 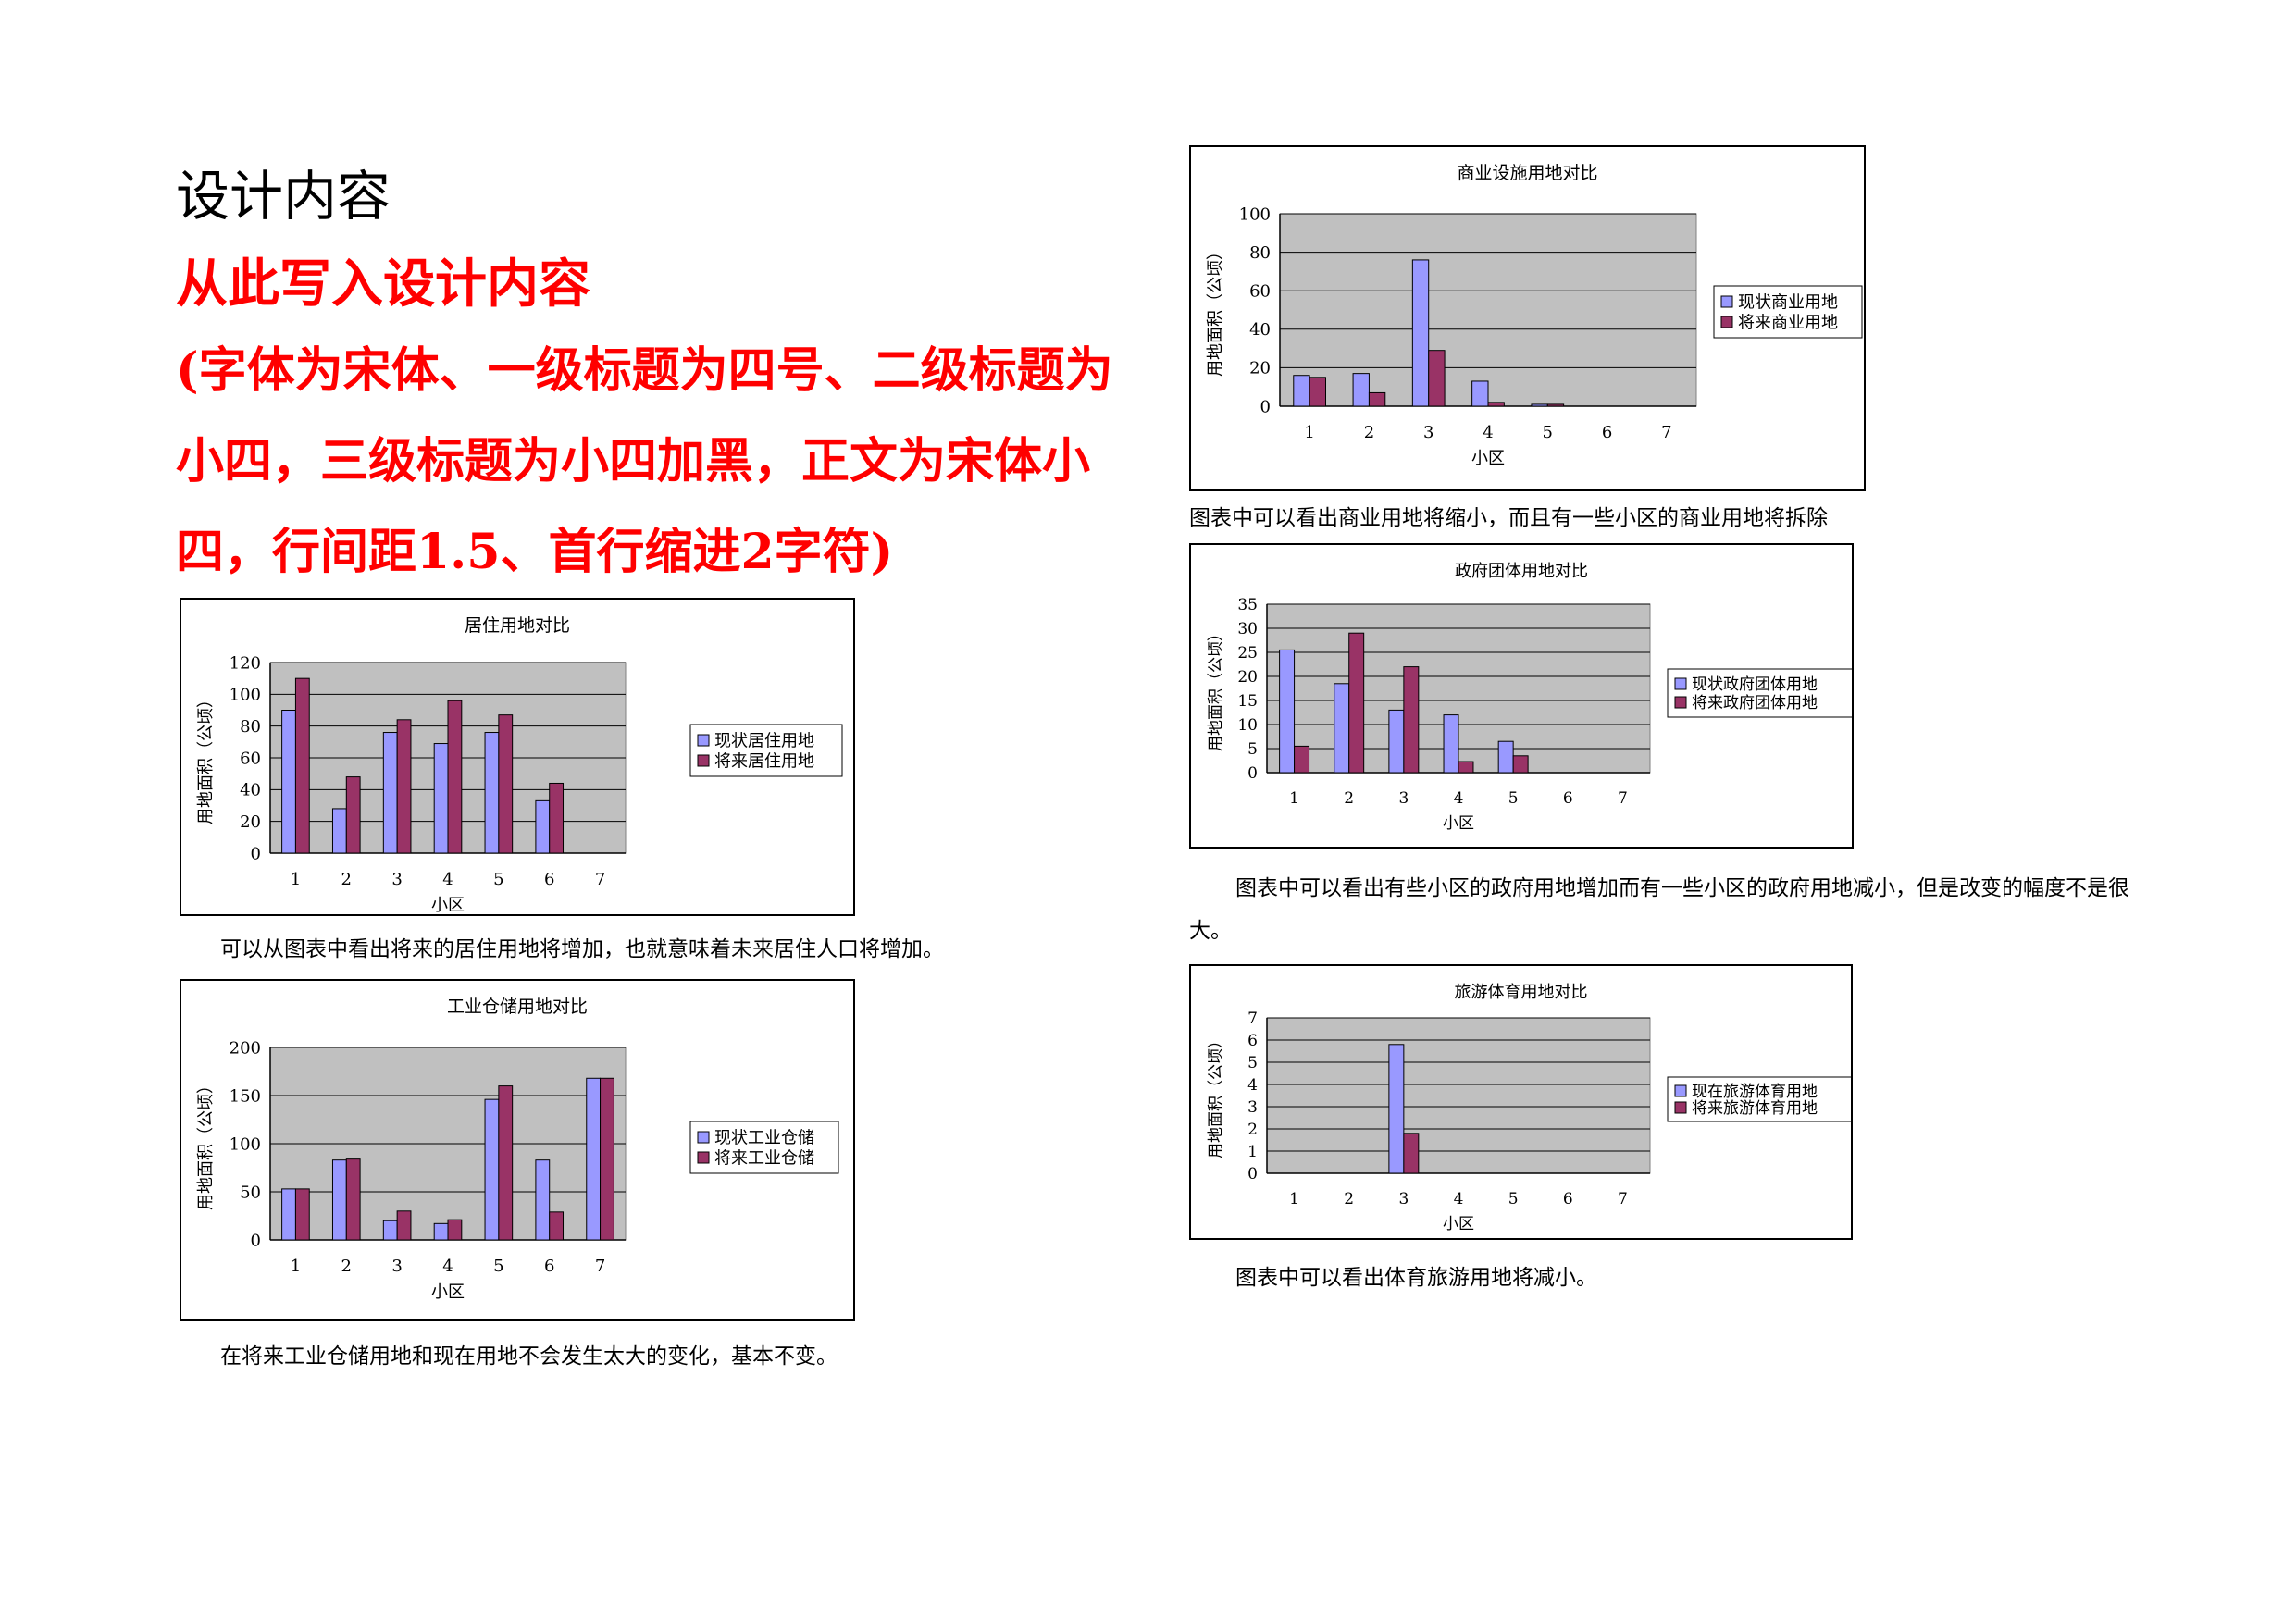 I want to click on y-tick-label: 50, so click(x=251, y=1192).